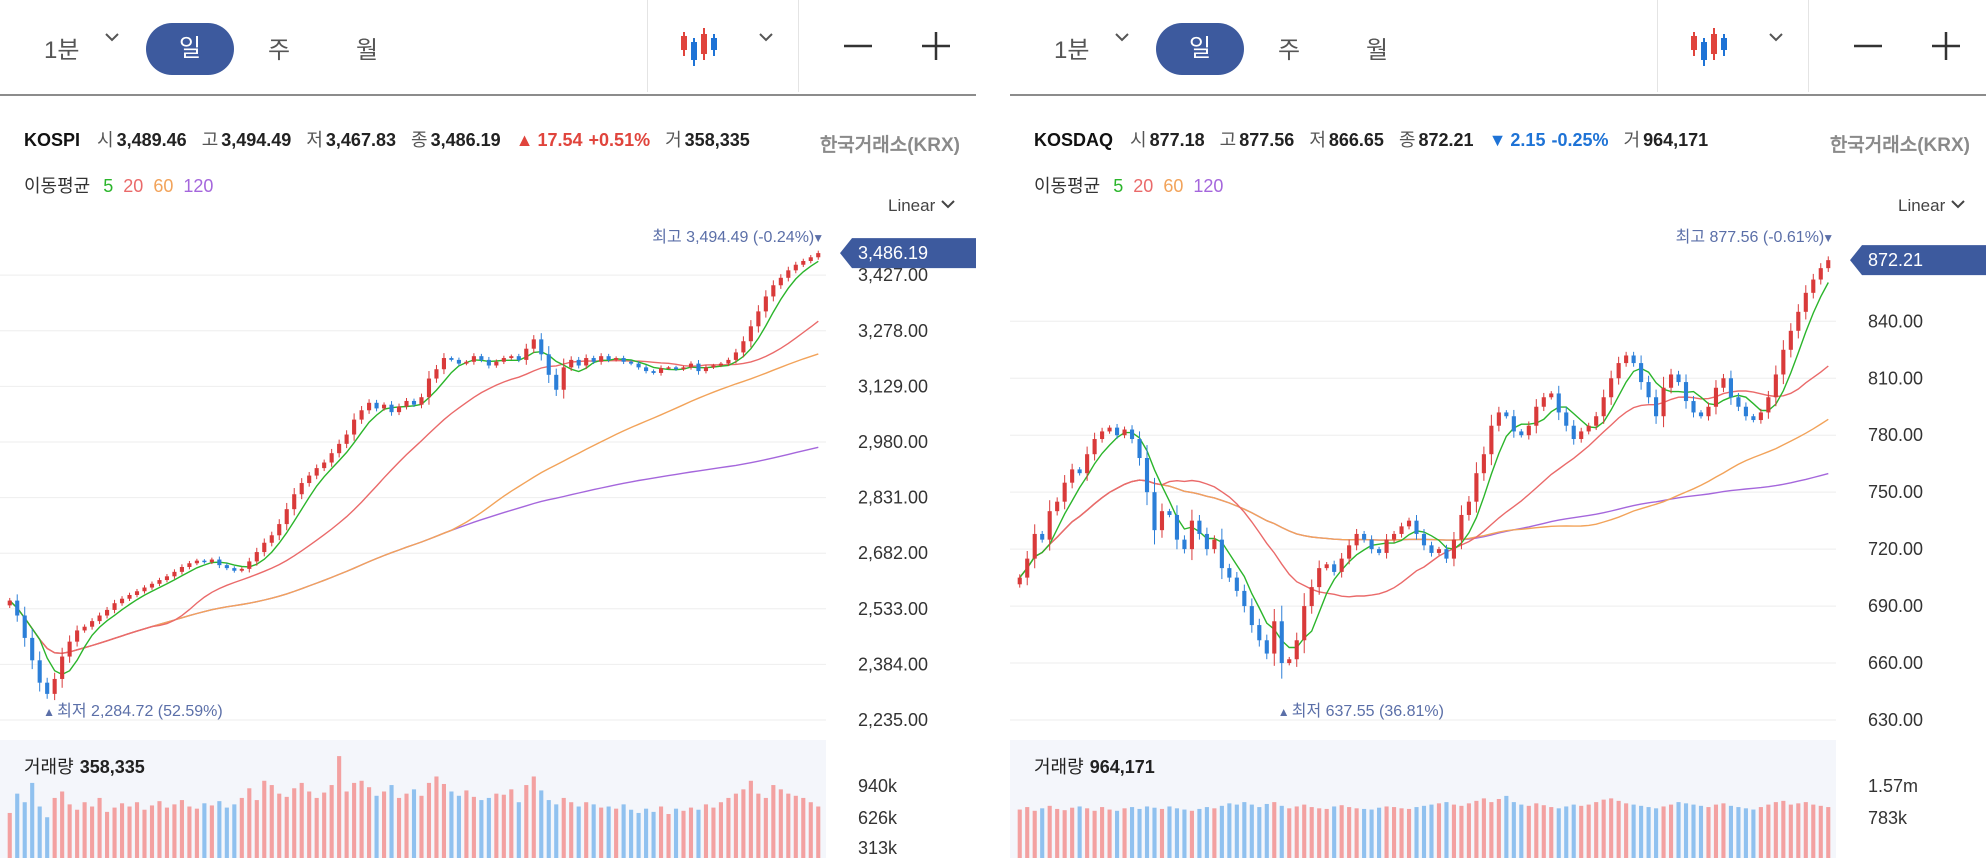 This screenshot has width=1986, height=858. What do you see at coordinates (673, 140) in the screenshot?
I see `volume-label: 거` at bounding box center [673, 140].